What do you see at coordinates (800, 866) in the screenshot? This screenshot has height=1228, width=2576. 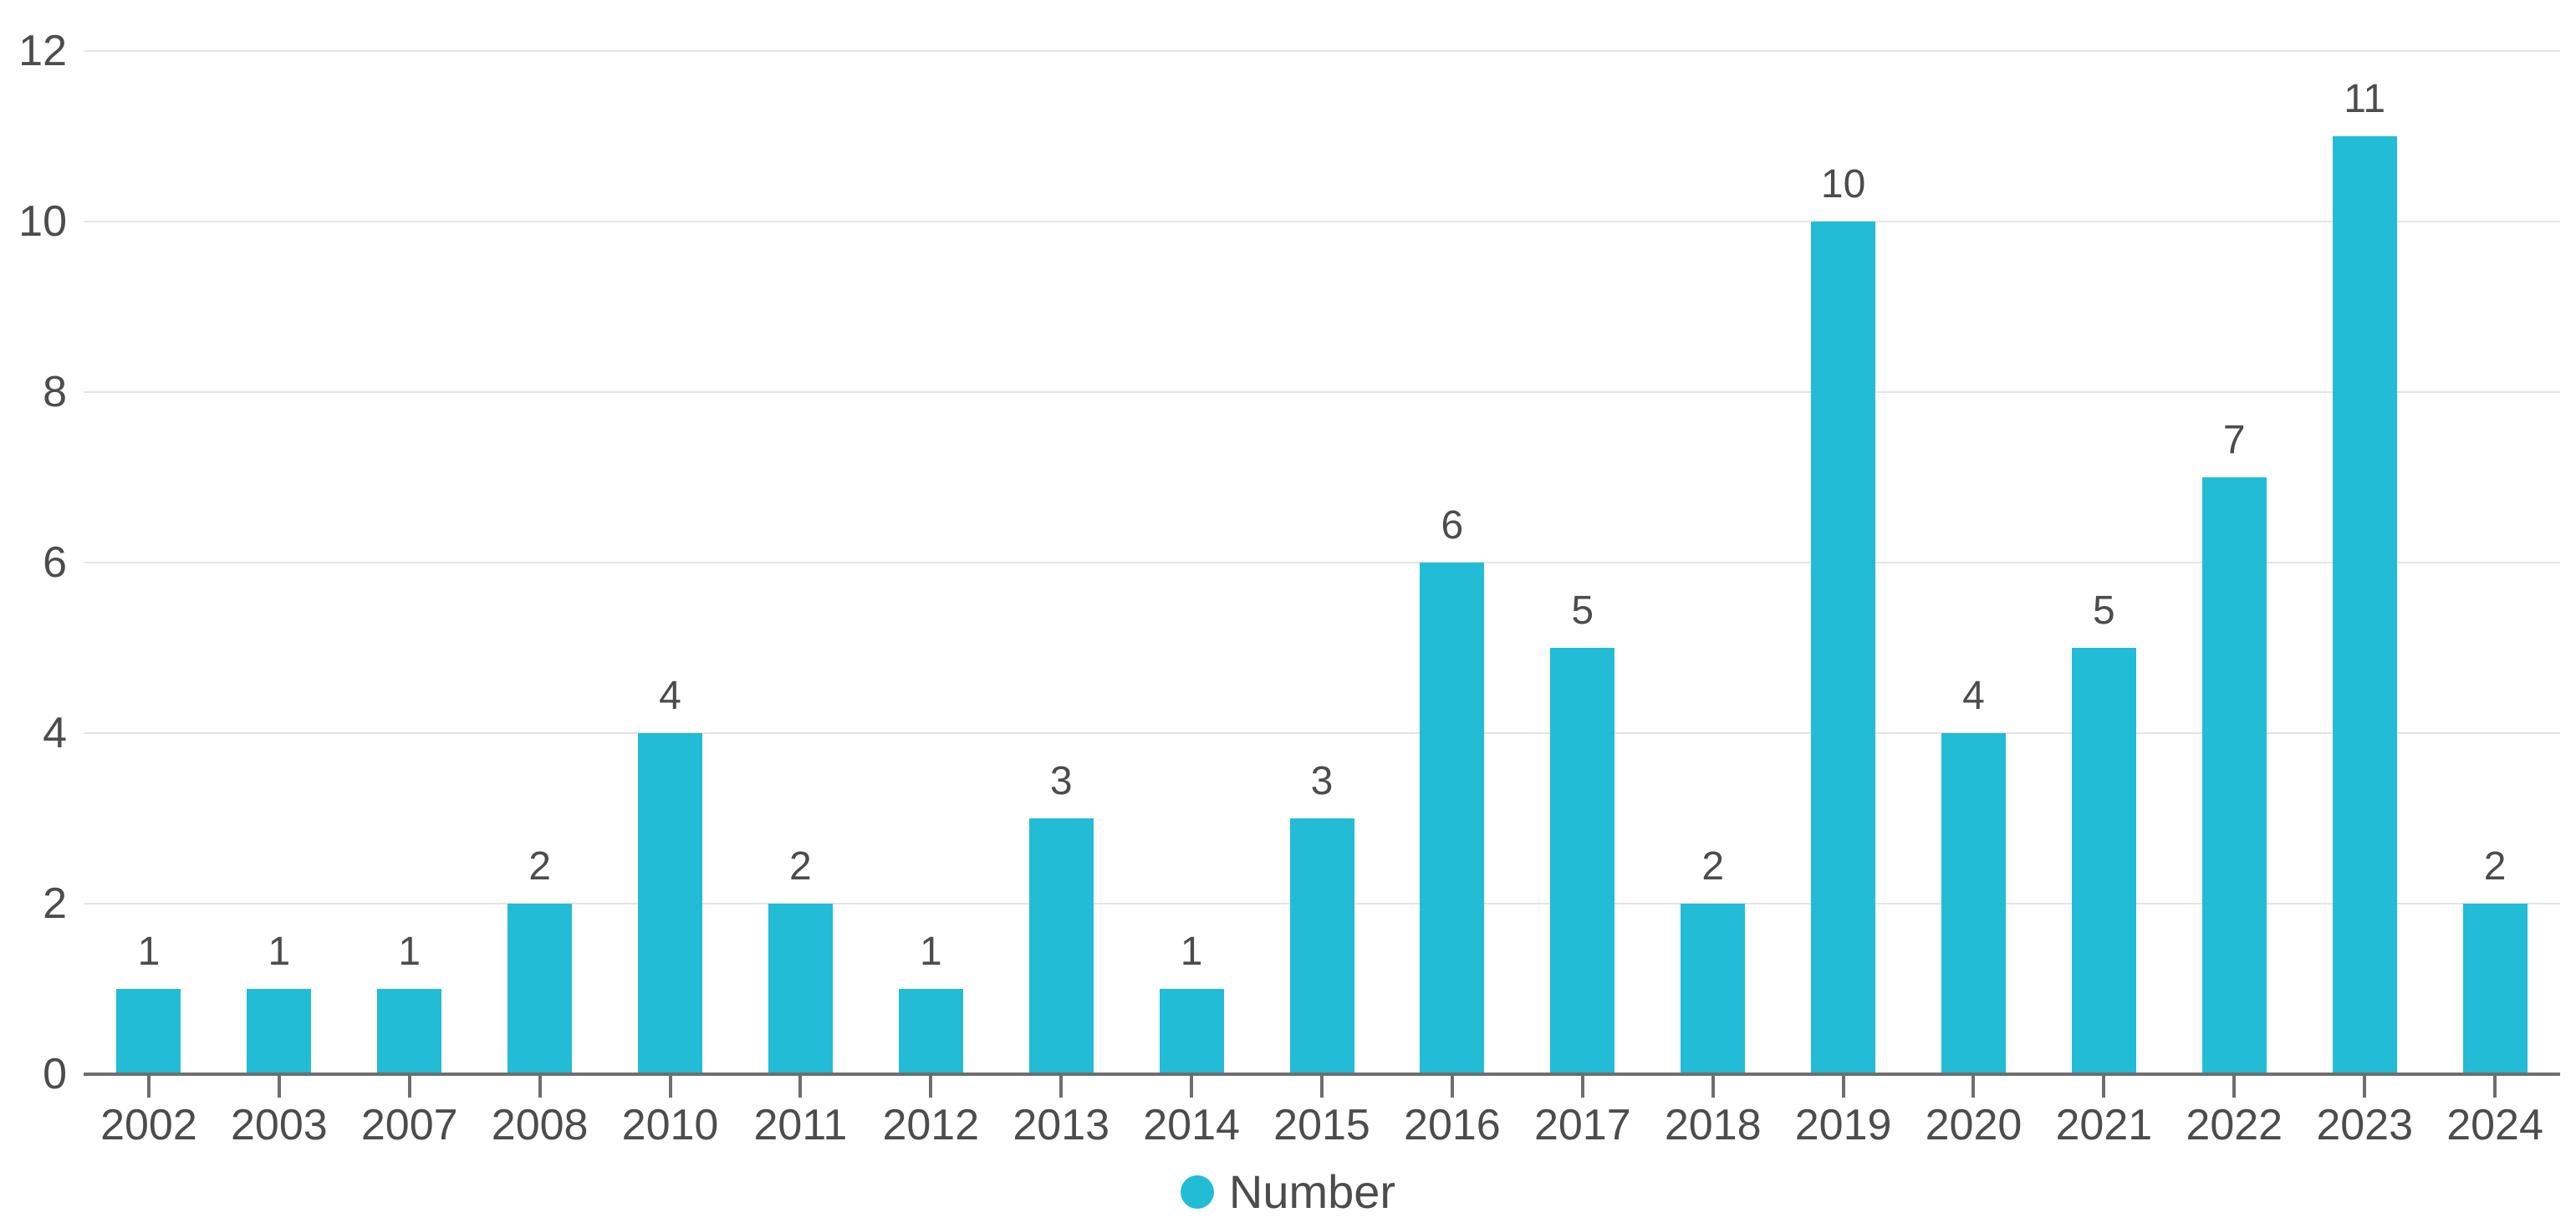 I see `bar-value-label-2011: 2` at bounding box center [800, 866].